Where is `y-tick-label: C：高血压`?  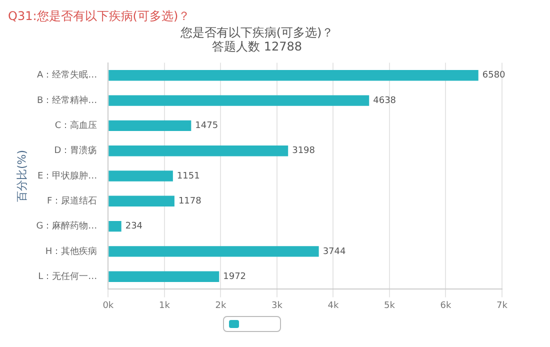
y-tick-label: C：高血压 is located at coordinates (76, 126).